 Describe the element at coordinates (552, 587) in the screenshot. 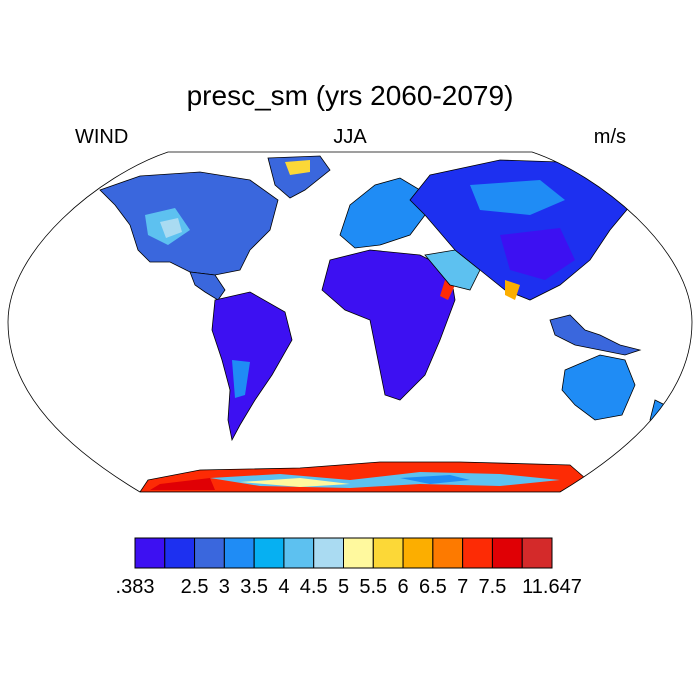

I see `legend-tick-label: 11.647` at that location.